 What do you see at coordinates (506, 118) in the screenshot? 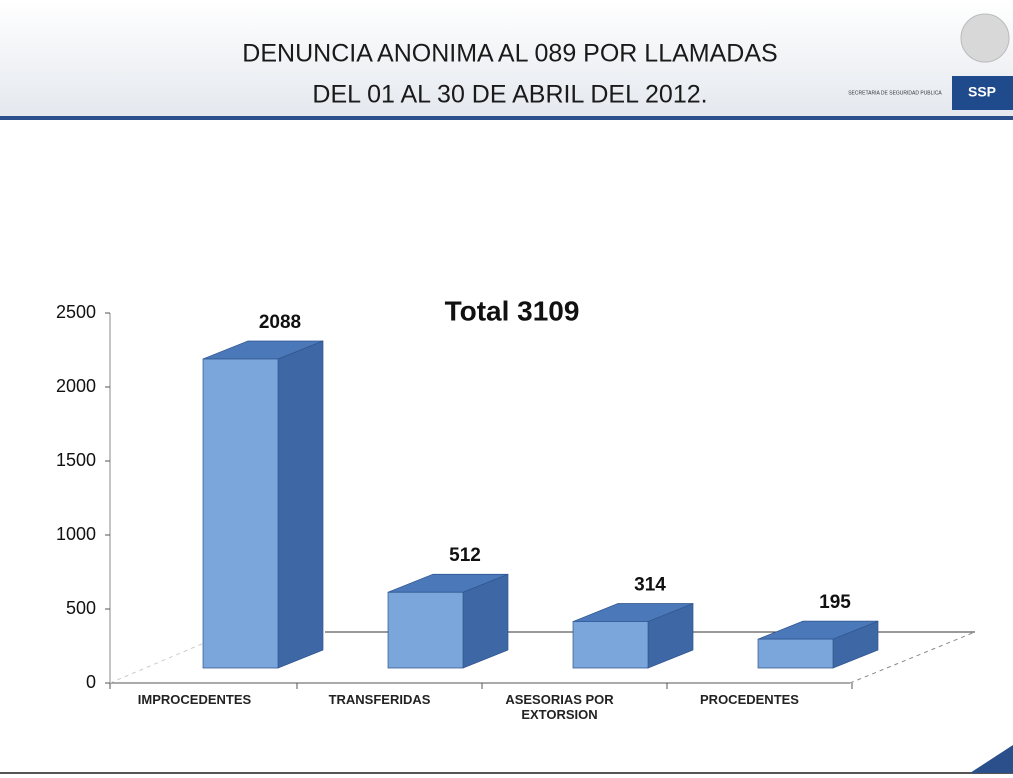
I see `header-rule` at bounding box center [506, 118].